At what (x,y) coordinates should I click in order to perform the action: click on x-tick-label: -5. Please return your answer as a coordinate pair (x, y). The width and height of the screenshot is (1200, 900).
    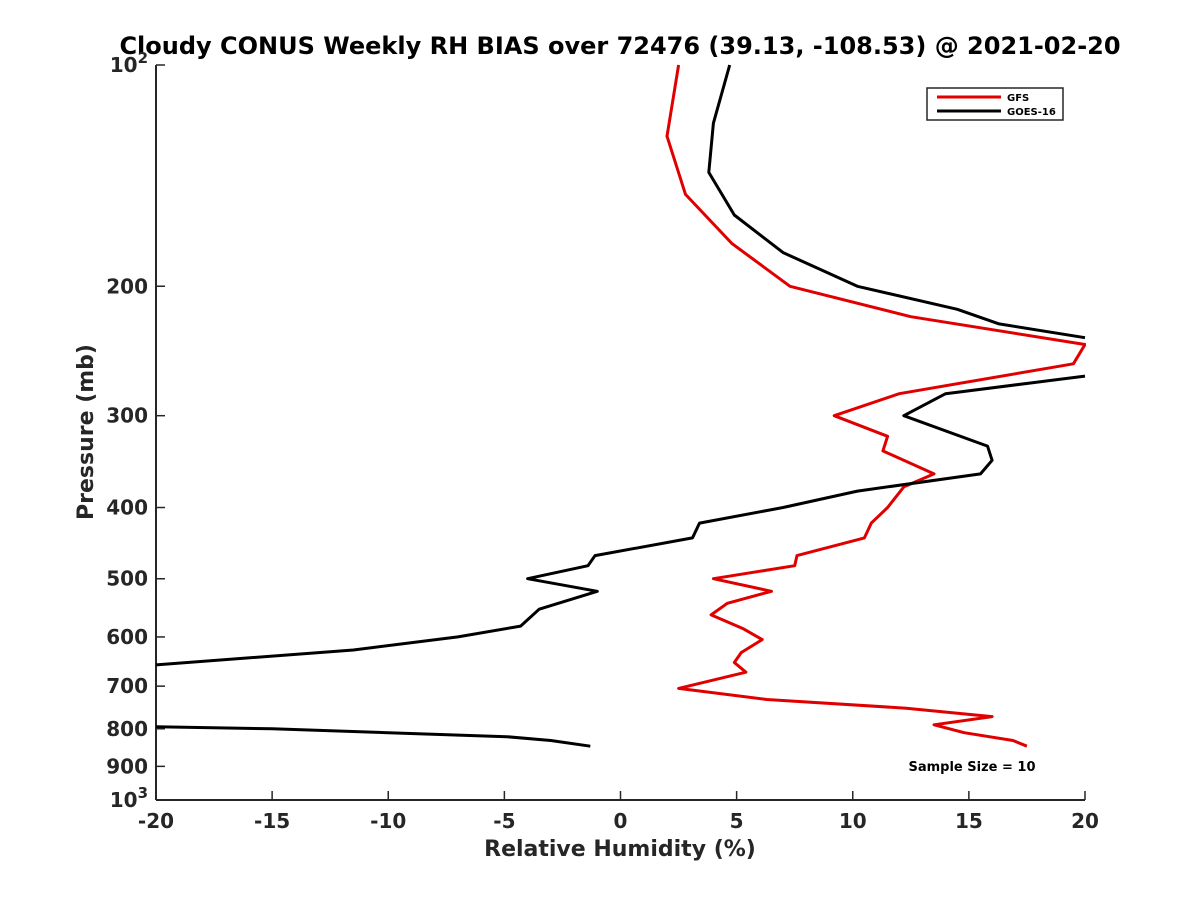
    Looking at the image, I should click on (504, 821).